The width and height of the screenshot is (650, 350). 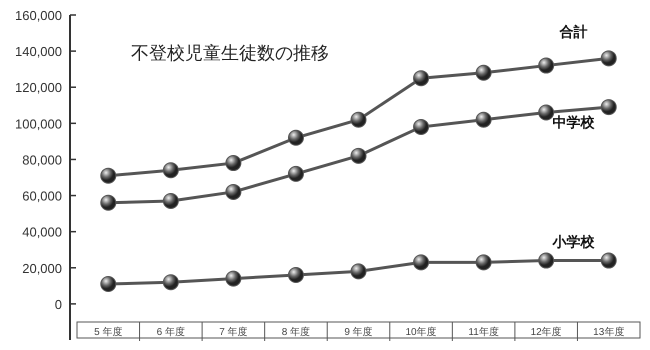 What do you see at coordinates (574, 122) in the screenshot?
I see `series-label: 中学校` at bounding box center [574, 122].